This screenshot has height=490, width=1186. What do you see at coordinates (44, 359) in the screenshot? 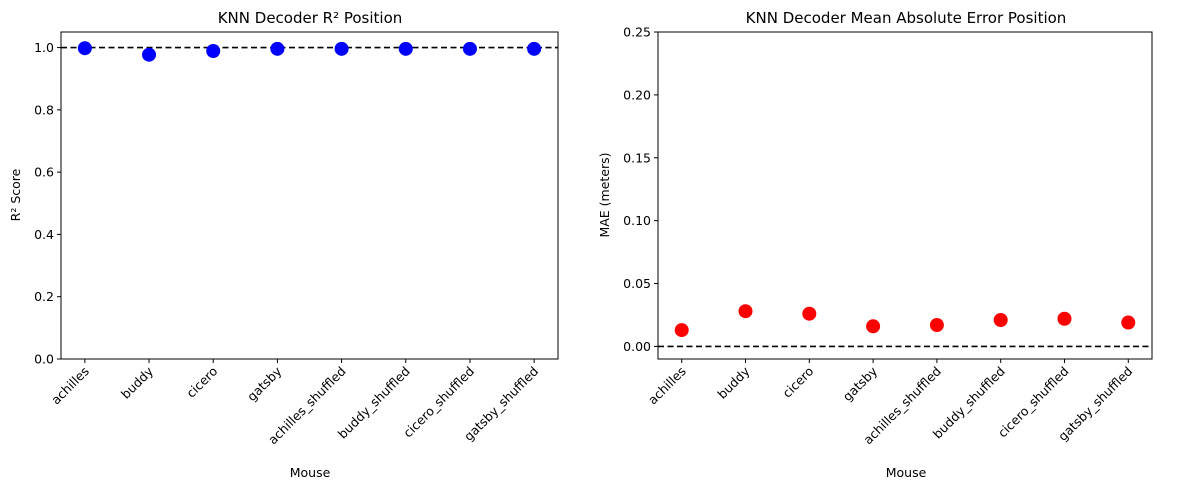
I see `y-tick-label: 0.0` at bounding box center [44, 359].